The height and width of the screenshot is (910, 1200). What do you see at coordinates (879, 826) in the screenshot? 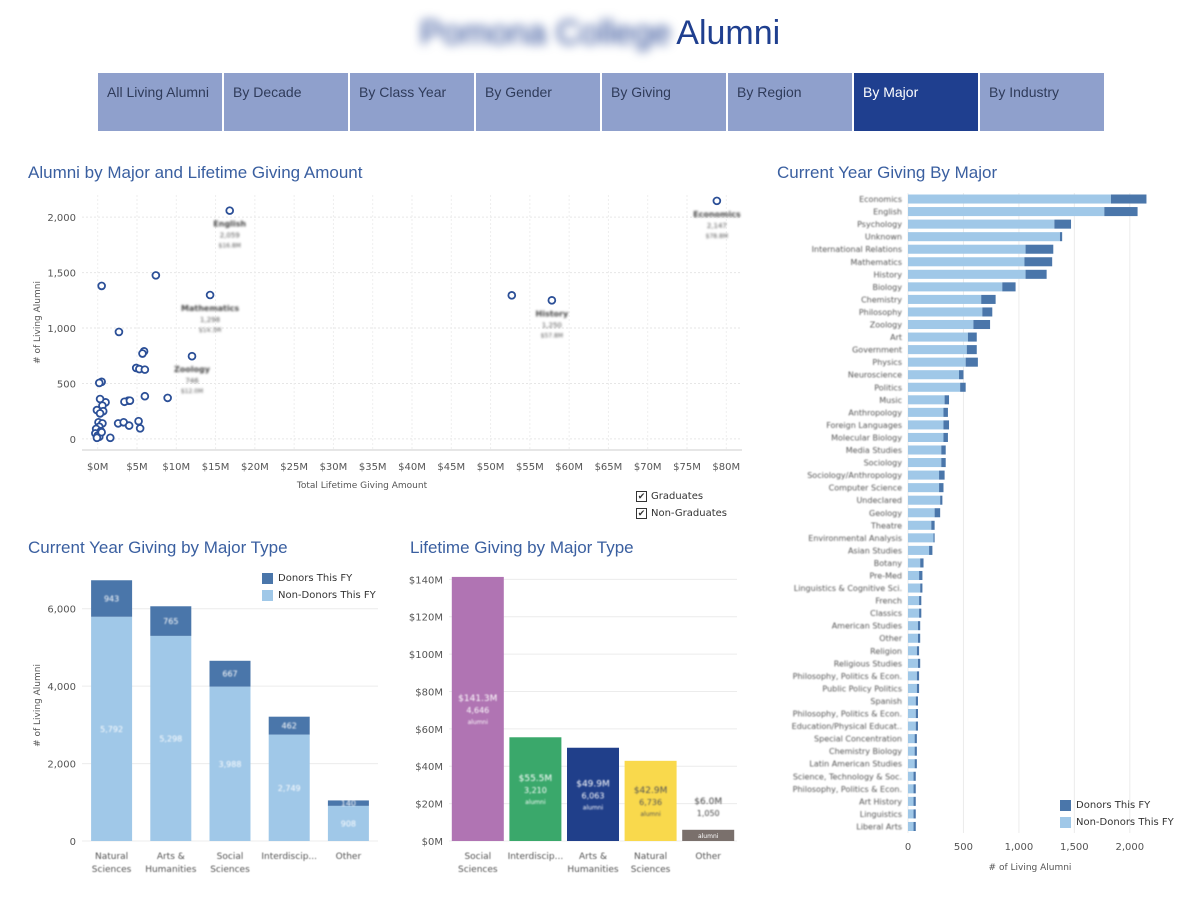
I see `category-label: Liberal Arts` at bounding box center [879, 826].